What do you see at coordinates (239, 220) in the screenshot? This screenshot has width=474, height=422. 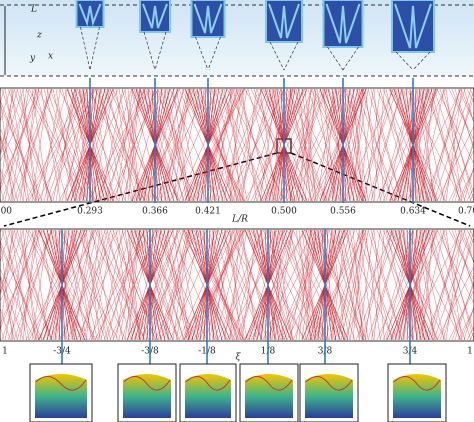 I see `top-axis-label: L/R` at bounding box center [239, 220].